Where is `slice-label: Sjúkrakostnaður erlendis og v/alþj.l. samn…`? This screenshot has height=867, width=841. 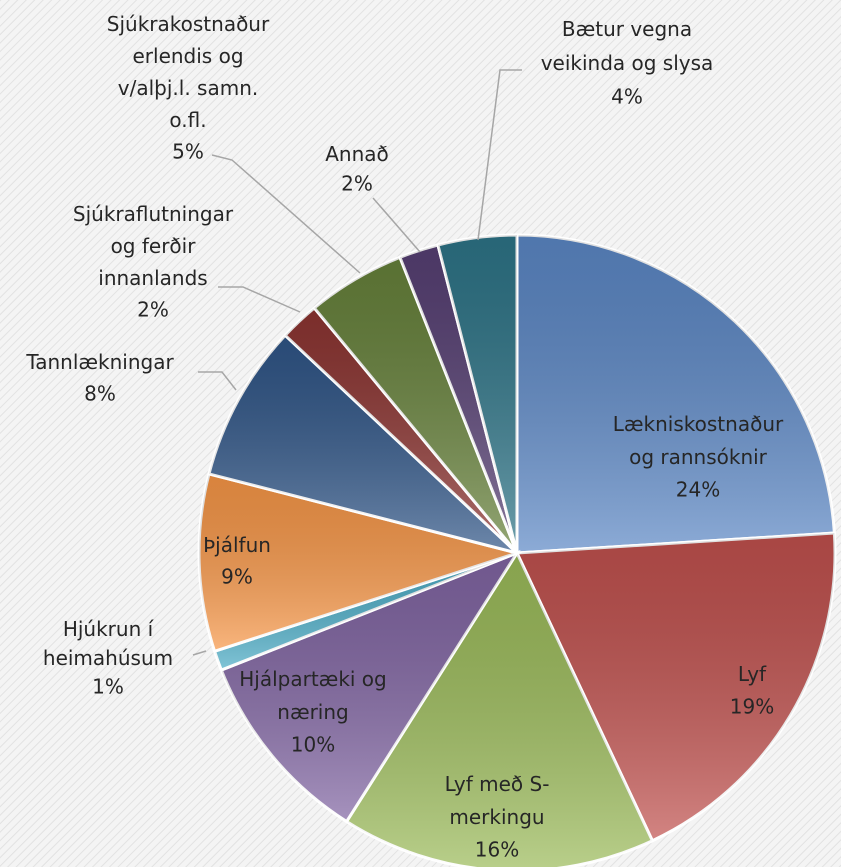 slice-label: Sjúkrakostnaður erlendis og v/alþj.l. samn… is located at coordinates (188, 72).